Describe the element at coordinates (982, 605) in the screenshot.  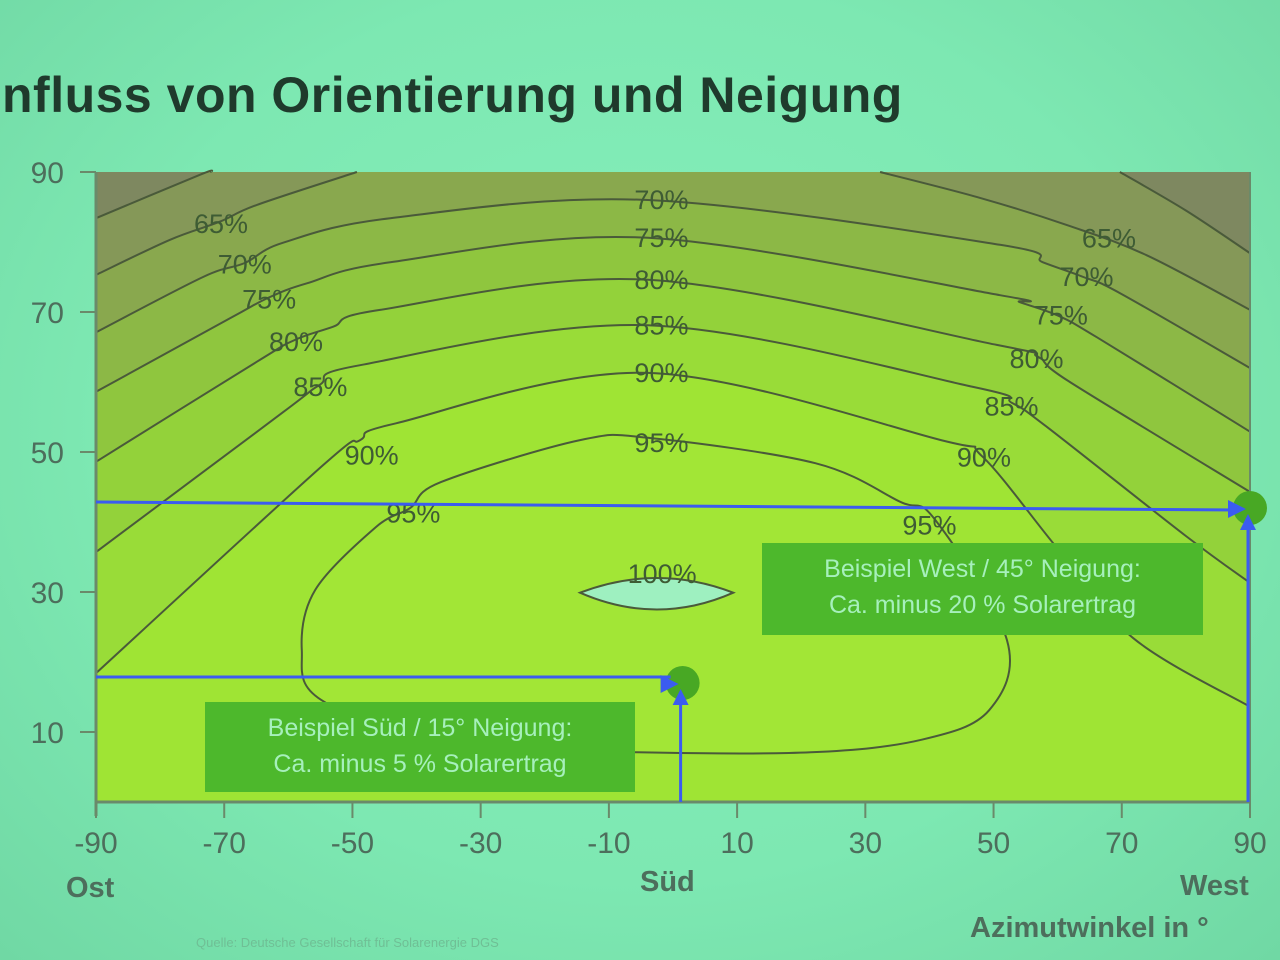
I see `example-west-line-2: Ca. minus 20 % Solarertrag` at that location.